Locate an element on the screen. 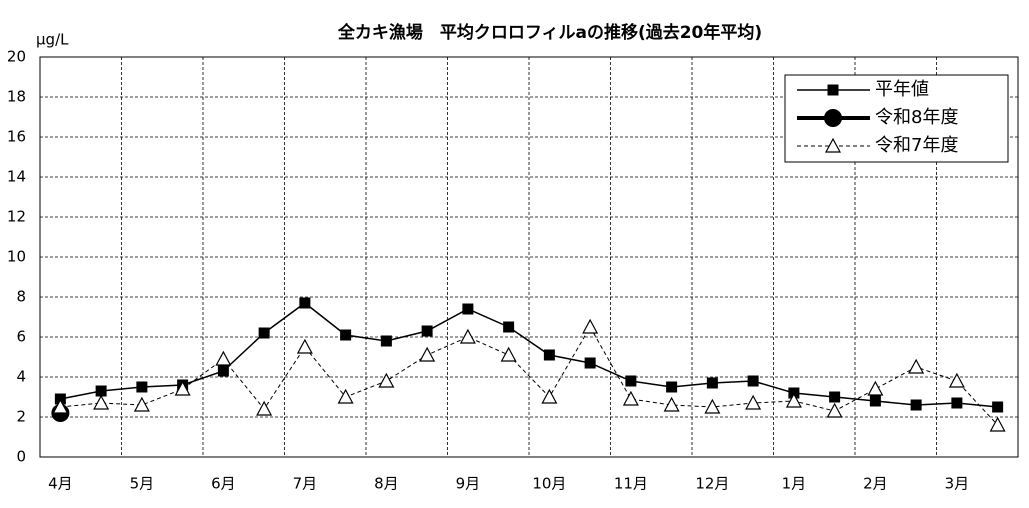  x-tick-label: 11月 is located at coordinates (631, 484).